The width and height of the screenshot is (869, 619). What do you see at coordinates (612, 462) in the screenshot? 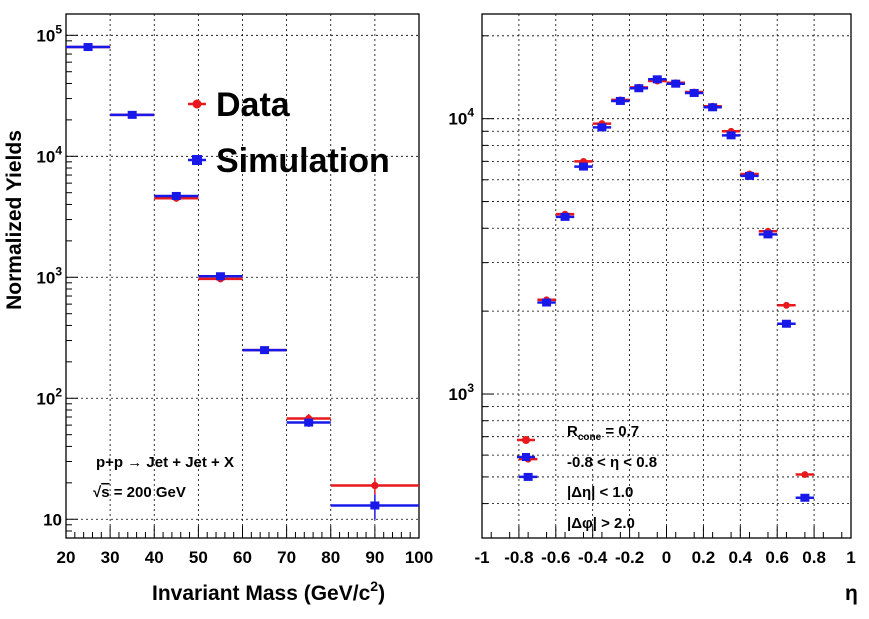
I see `eta-cut-annotation: -0.8 < η < 0.8` at bounding box center [612, 462].